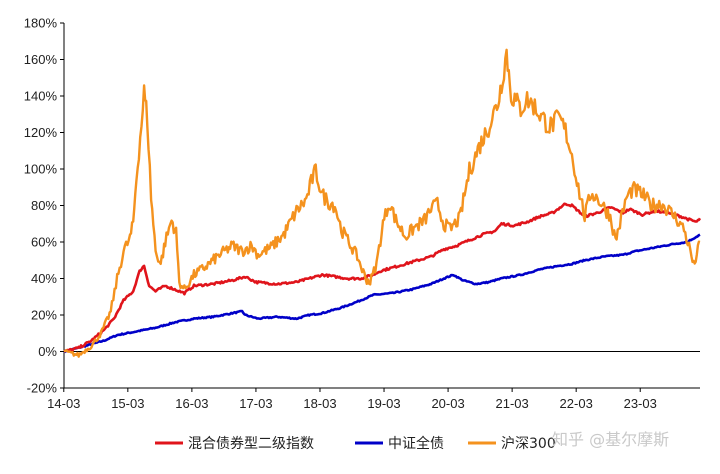  Describe the element at coordinates (610, 439) in the screenshot. I see `watermark: 知乎 @基尔摩斯` at that location.